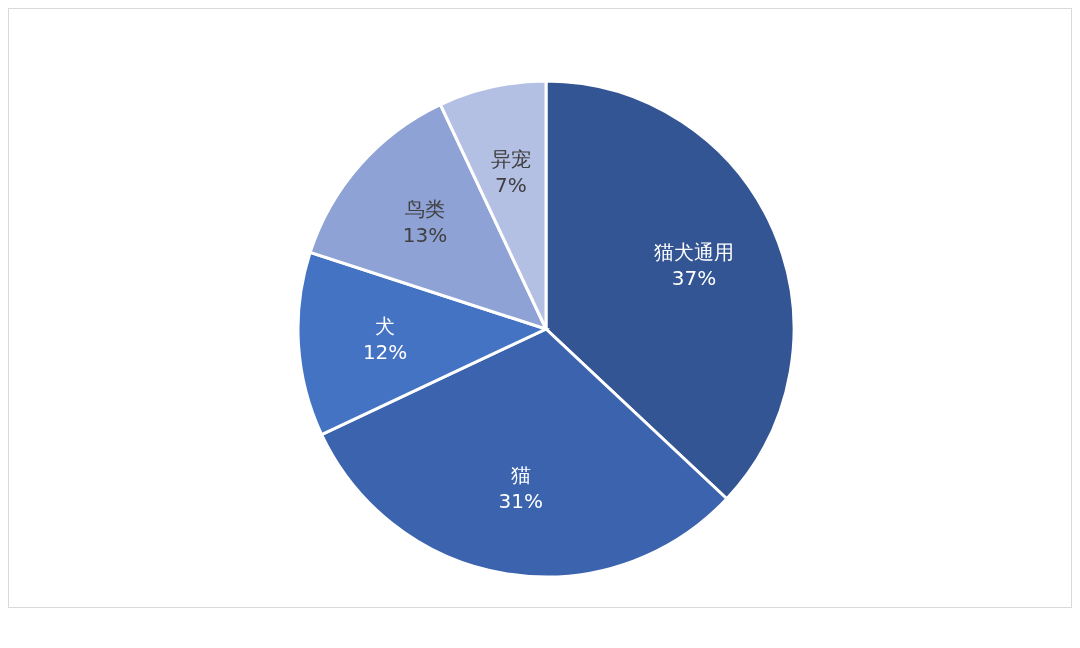 Image resolution: width=1080 pixels, height=648 pixels. What do you see at coordinates (694, 277) in the screenshot?
I see `data-label: 37%` at bounding box center [694, 277].